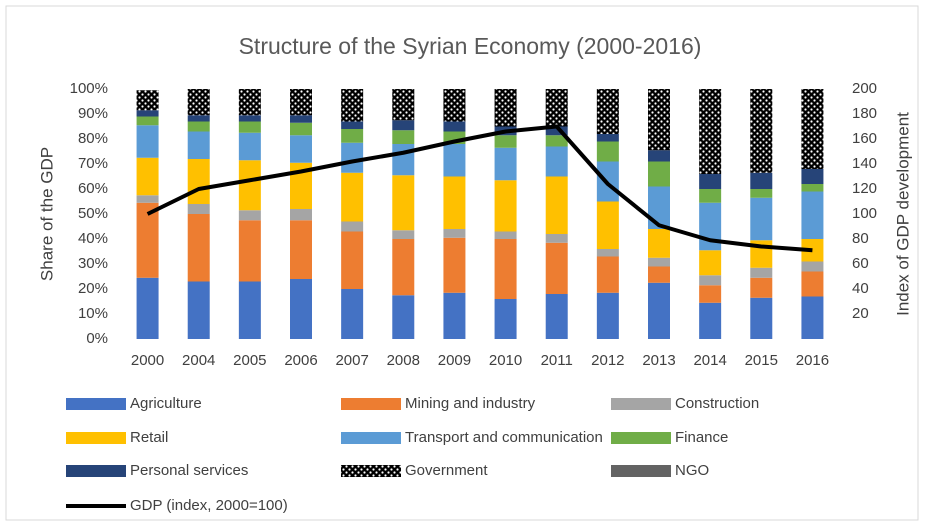 The height and width of the screenshot is (526, 925). I want to click on x-tick-label: 2004, so click(198, 360).